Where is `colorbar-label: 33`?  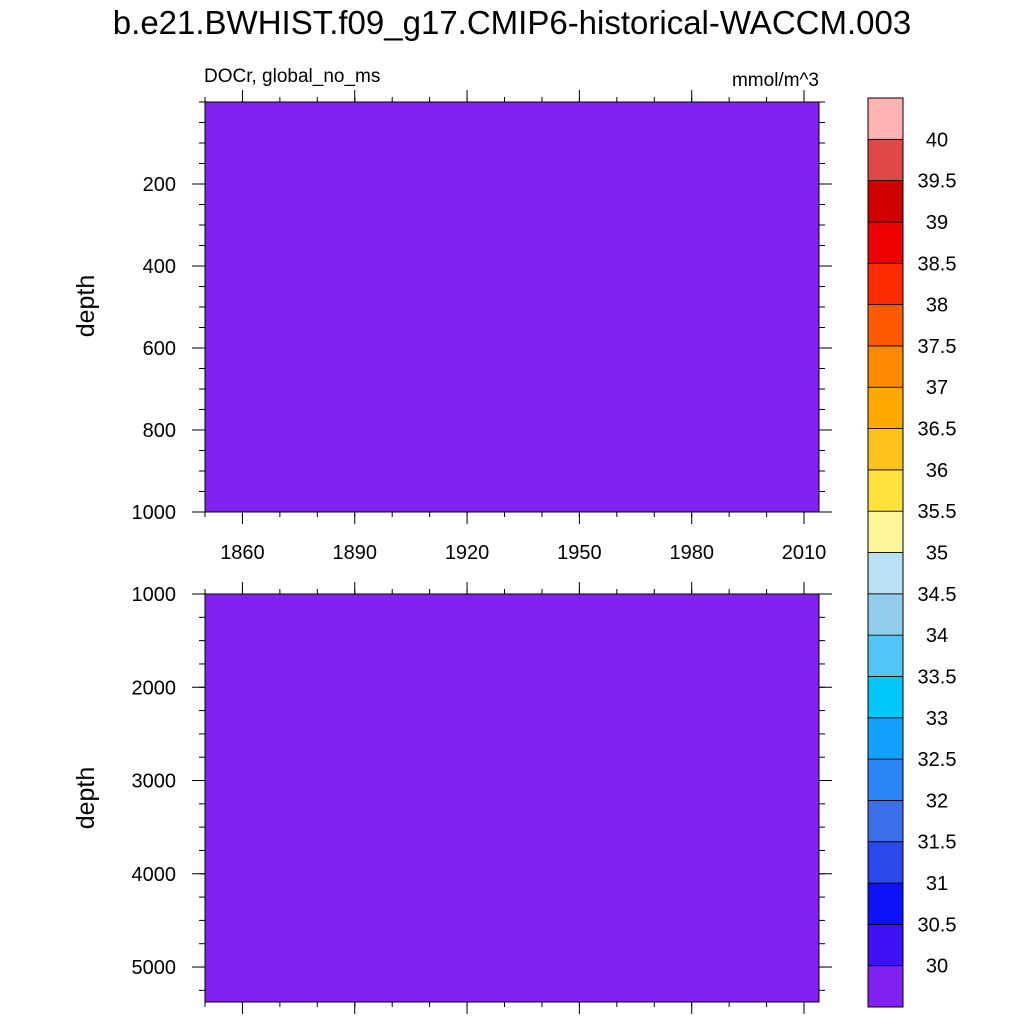
colorbar-label: 33 is located at coordinates (937, 719).